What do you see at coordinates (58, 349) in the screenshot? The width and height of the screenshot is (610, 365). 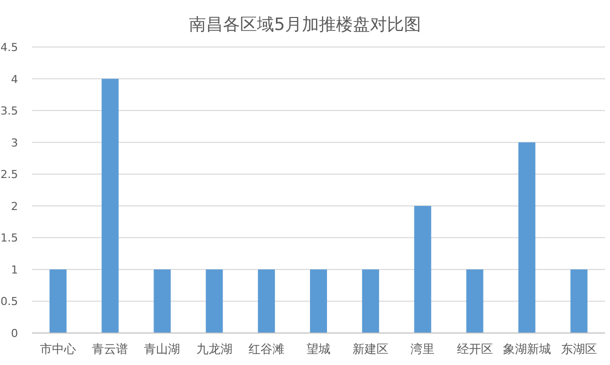 I see `x-tick-label: 市中心` at bounding box center [58, 349].